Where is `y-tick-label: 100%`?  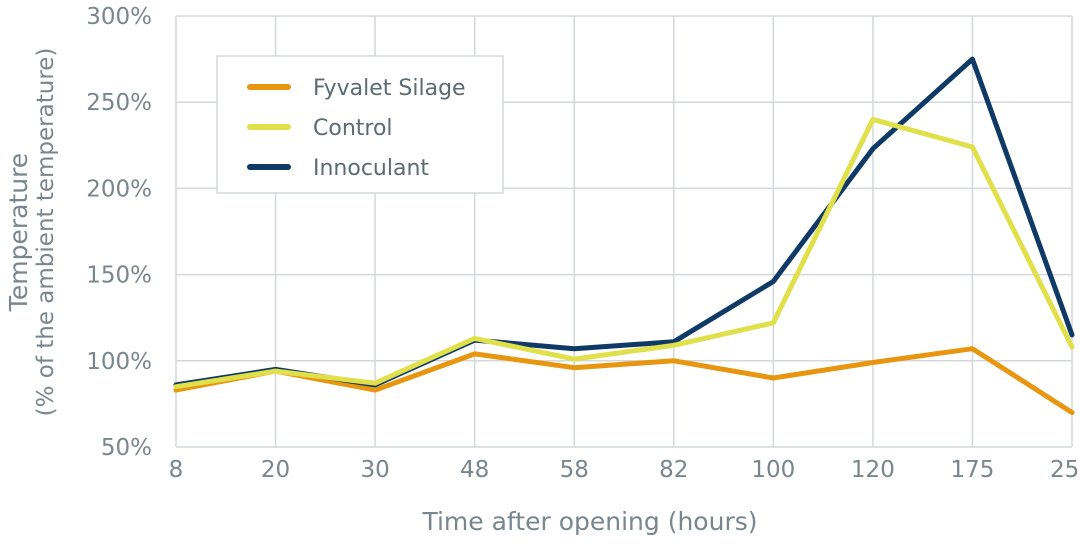 y-tick-label: 100% is located at coordinates (119, 362).